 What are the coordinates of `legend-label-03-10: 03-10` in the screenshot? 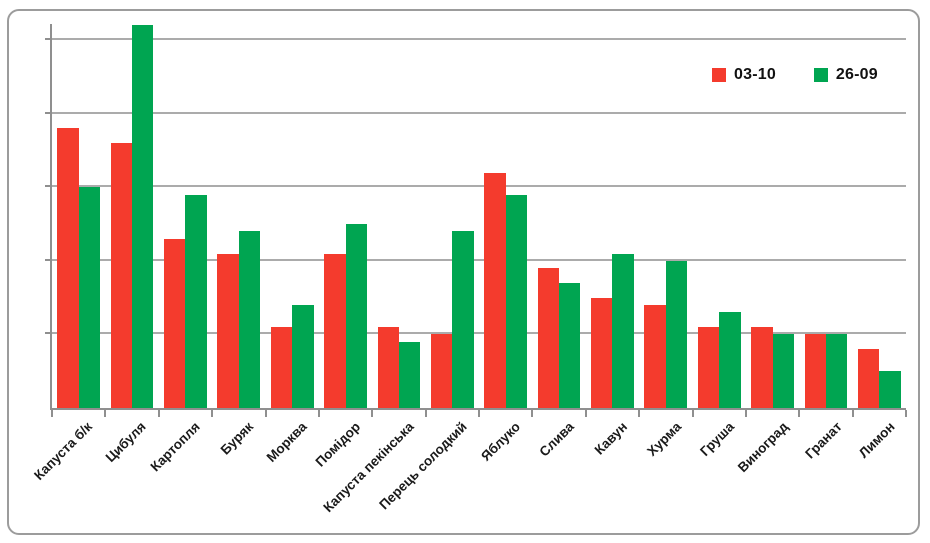 It's located at (755, 74).